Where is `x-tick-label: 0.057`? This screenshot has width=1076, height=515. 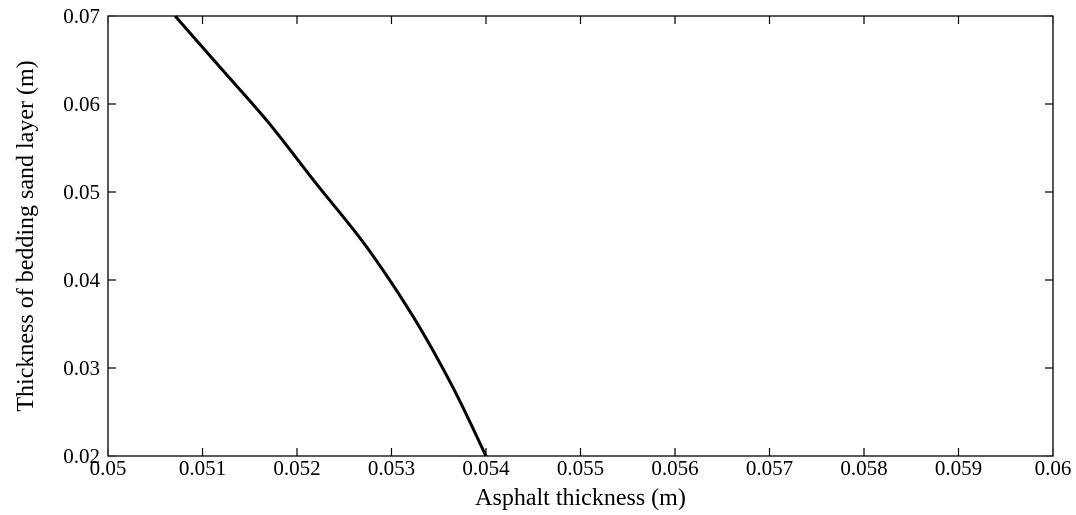
x-tick-label: 0.057 is located at coordinates (769, 468).